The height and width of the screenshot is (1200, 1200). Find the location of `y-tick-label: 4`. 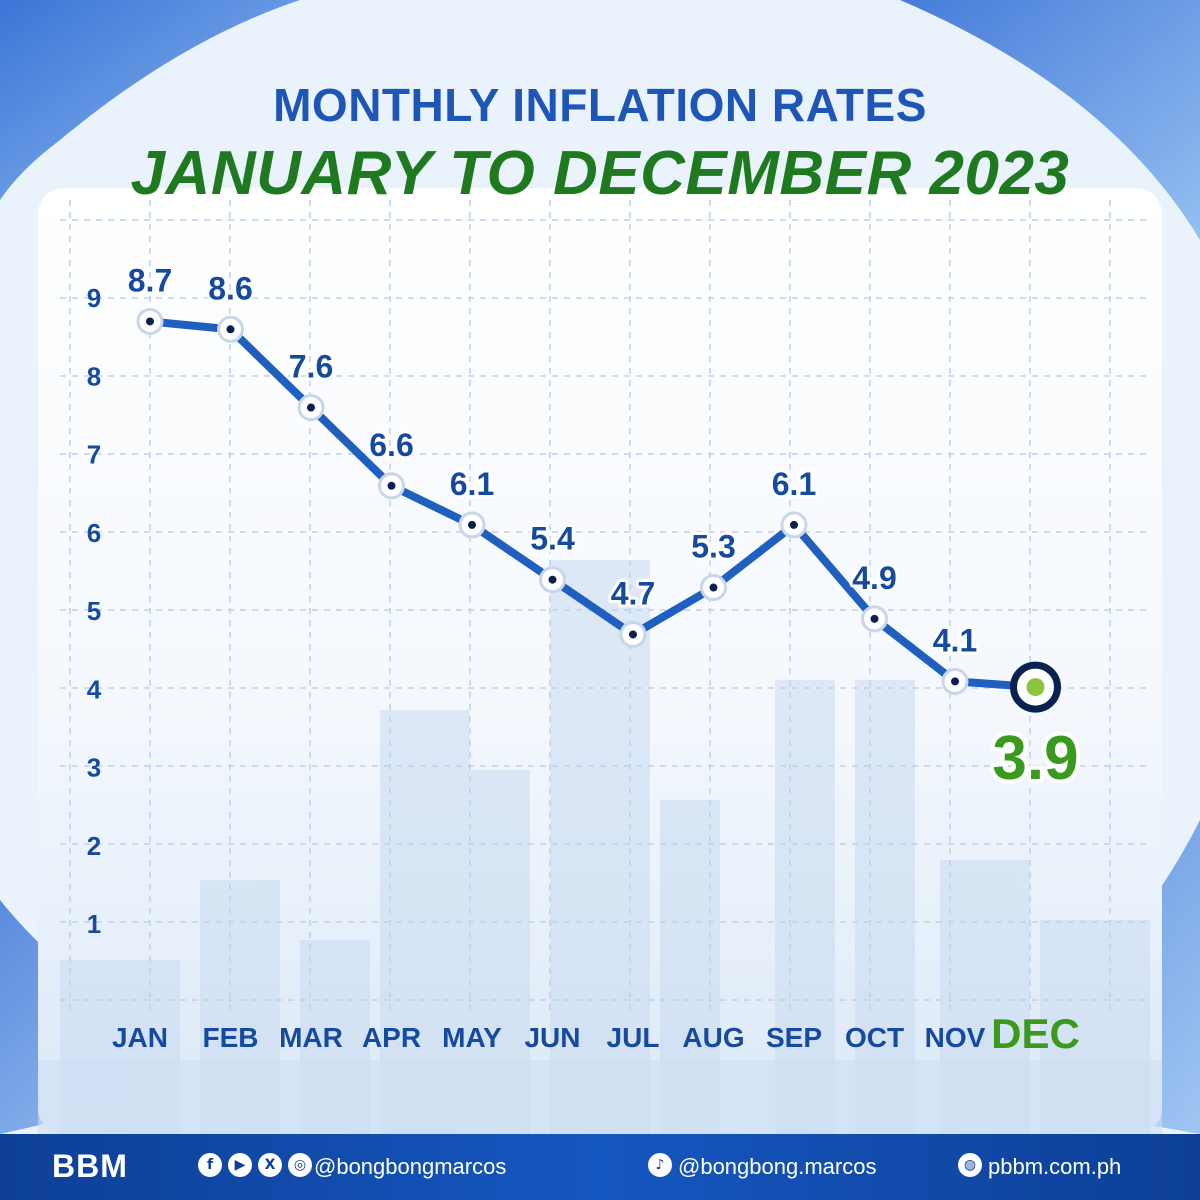

y-tick-label: 4 is located at coordinates (94, 689).